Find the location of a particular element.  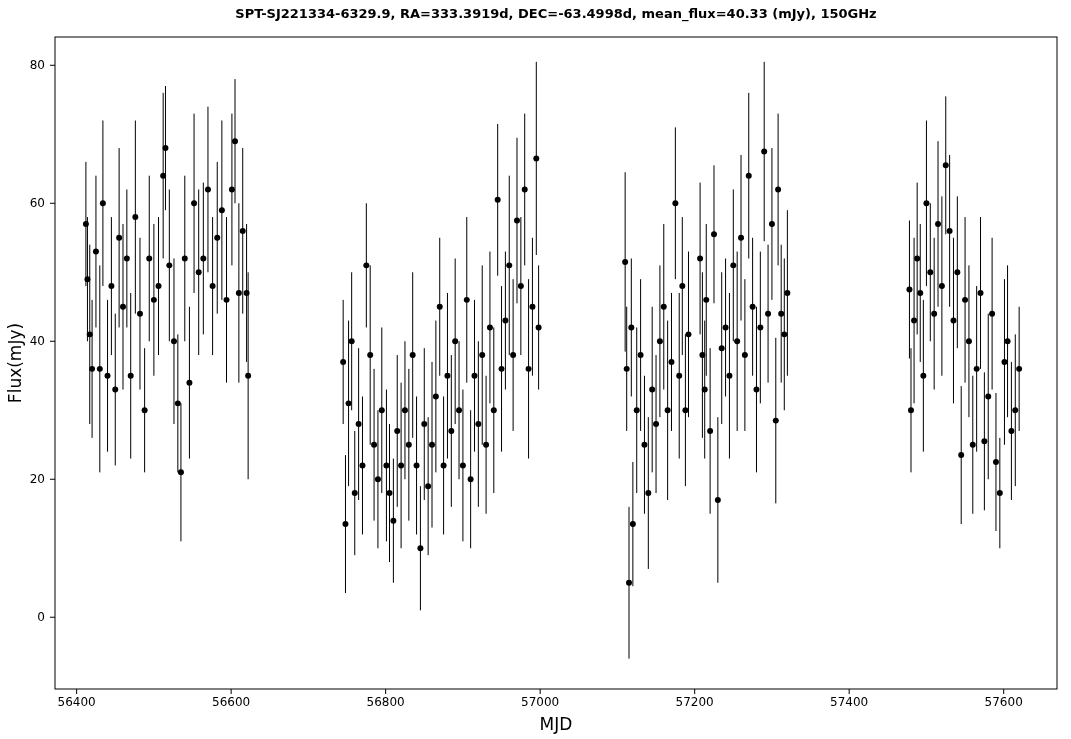

x-tick-label: 56800 is located at coordinates (385, 702).